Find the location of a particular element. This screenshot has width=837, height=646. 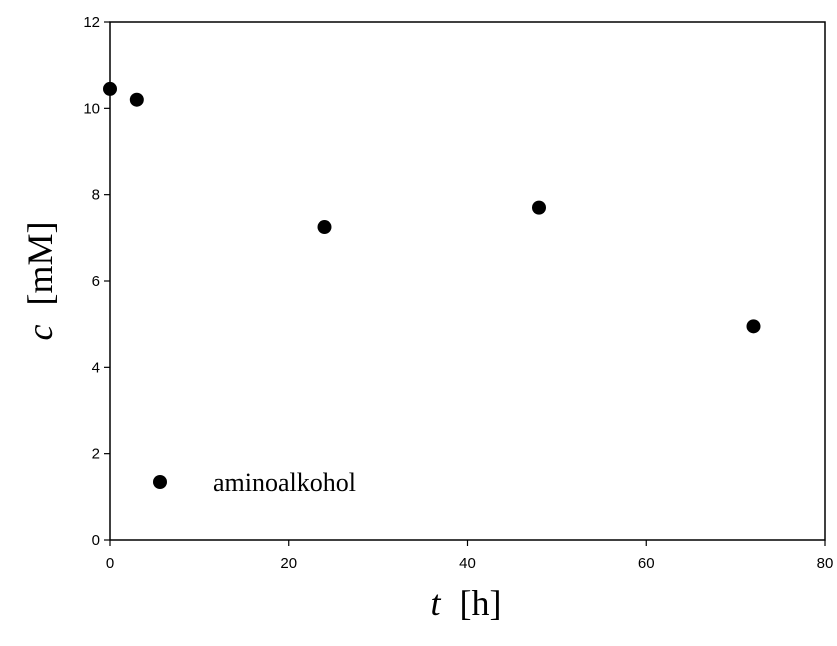

x-axis-unit: [h] is located at coordinates (481, 603).